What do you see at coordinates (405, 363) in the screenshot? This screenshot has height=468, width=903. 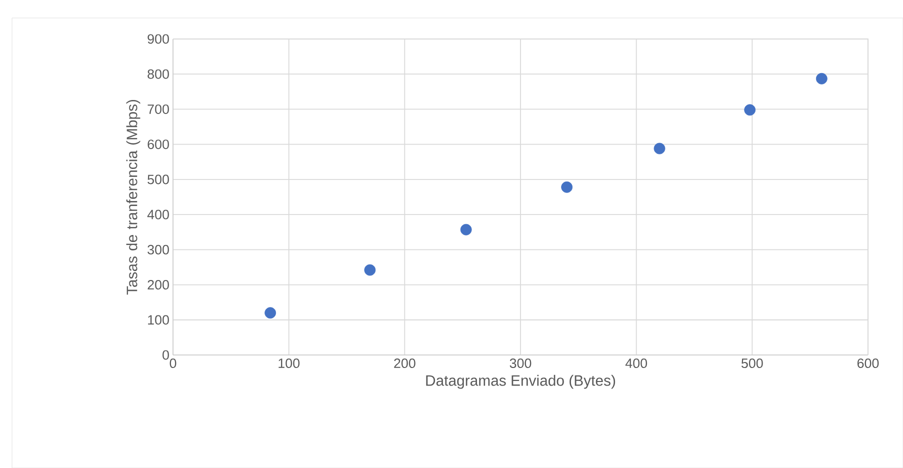 I see `x-tick-label: 200` at bounding box center [405, 363].